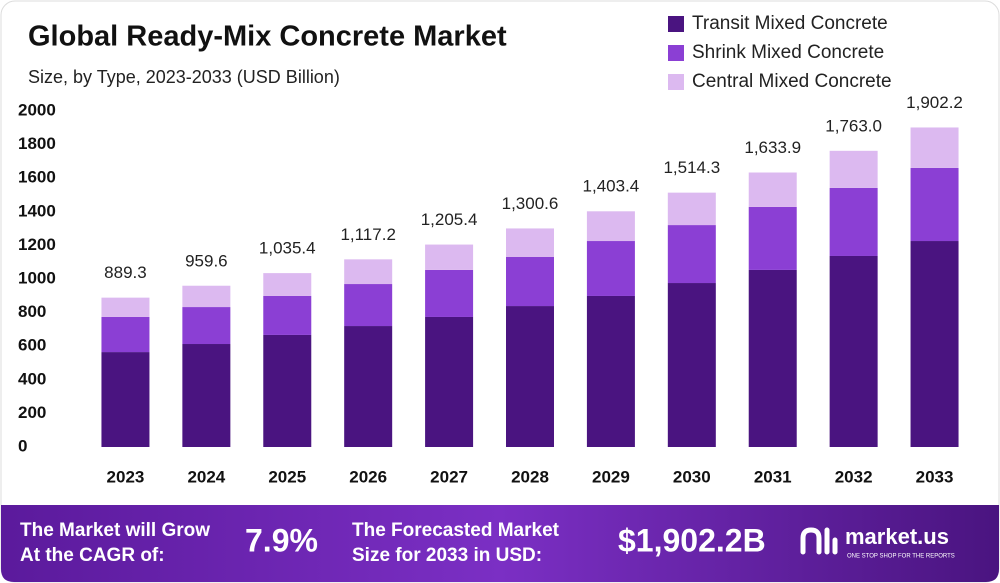  I want to click on y-tick-label: 600, so click(32, 345).